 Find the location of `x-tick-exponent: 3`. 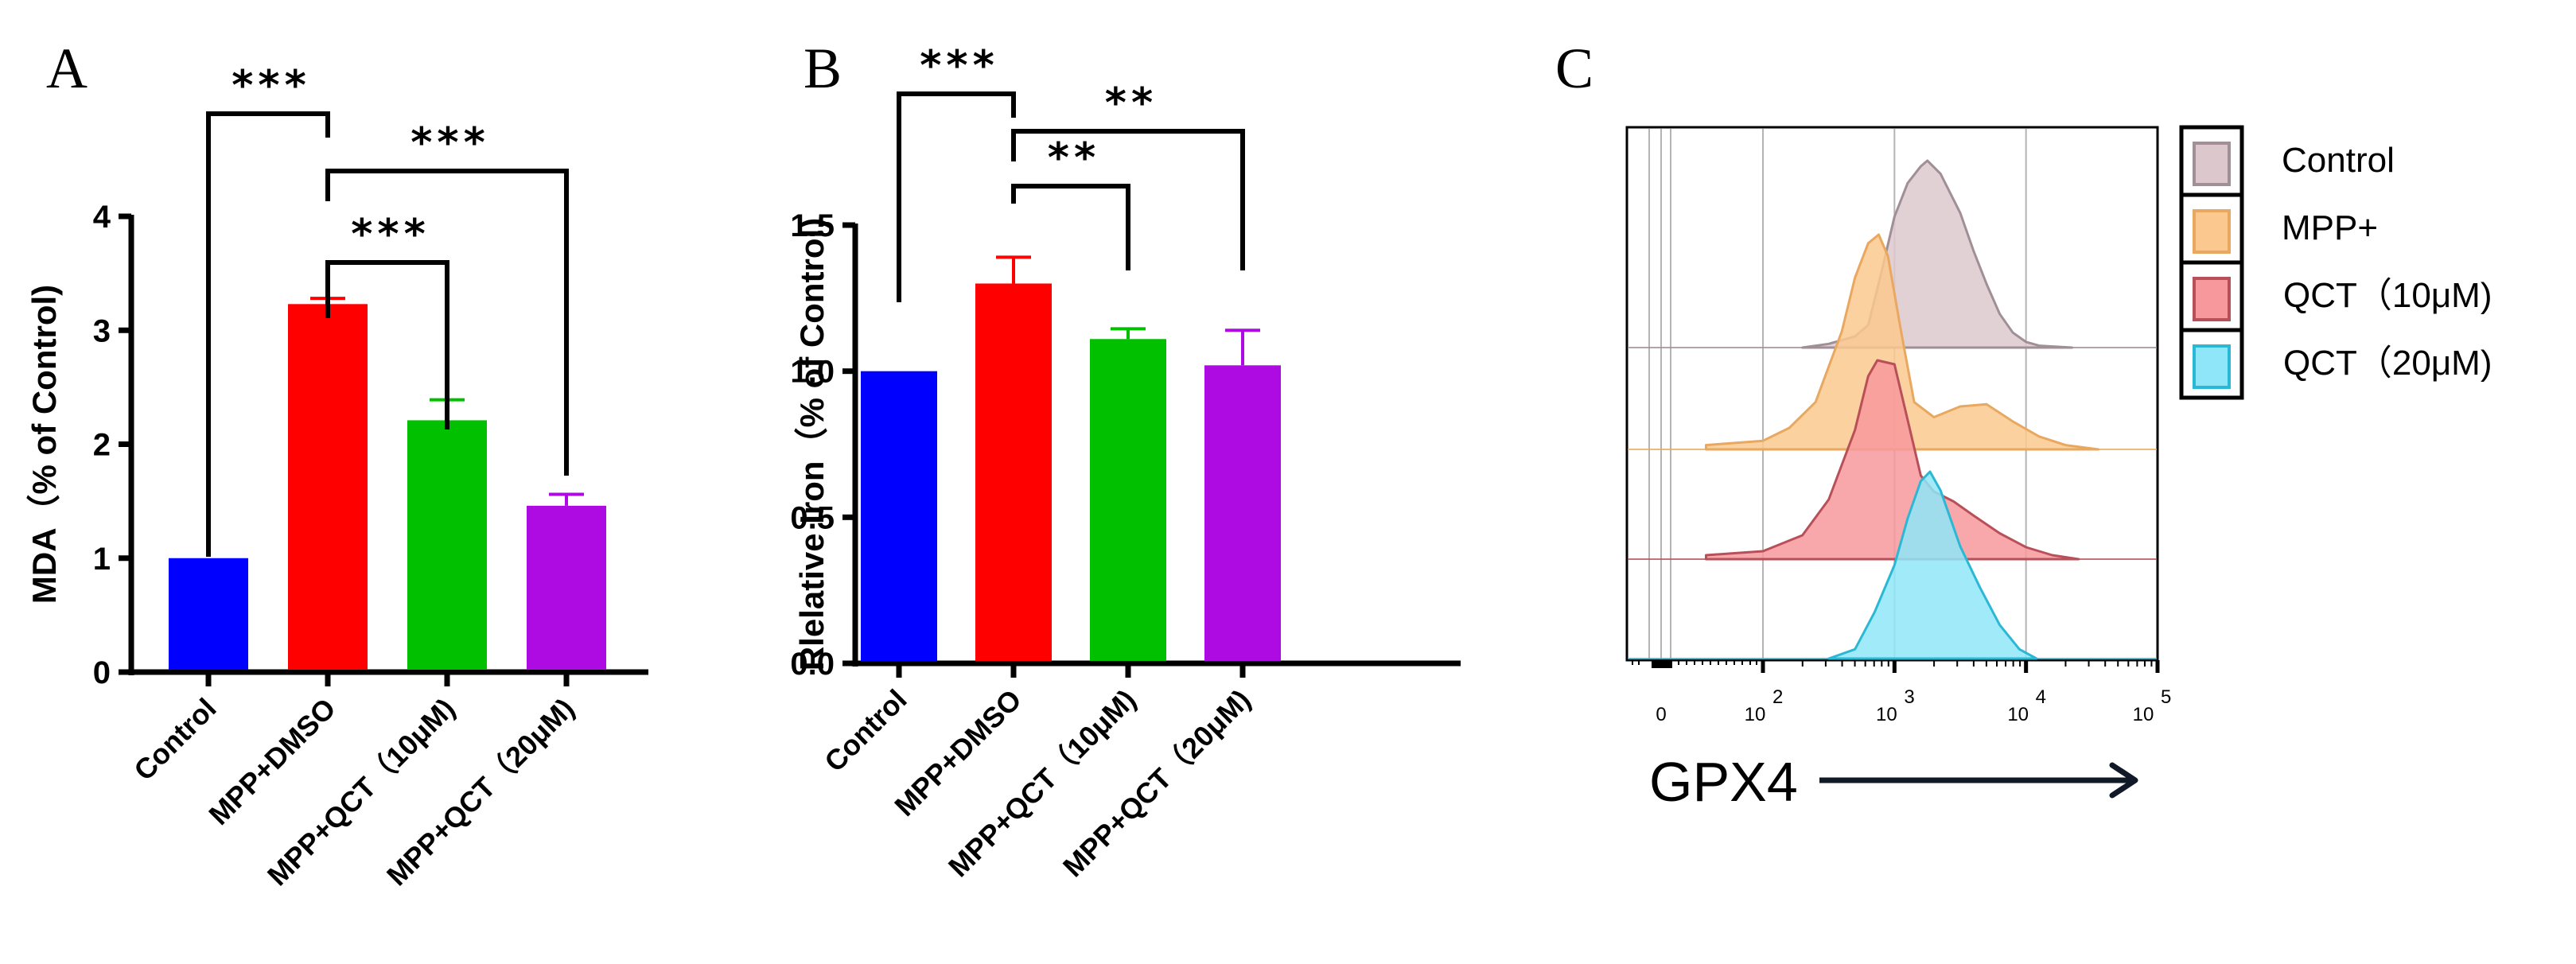

x-tick-exponent: 3 is located at coordinates (1909, 697).